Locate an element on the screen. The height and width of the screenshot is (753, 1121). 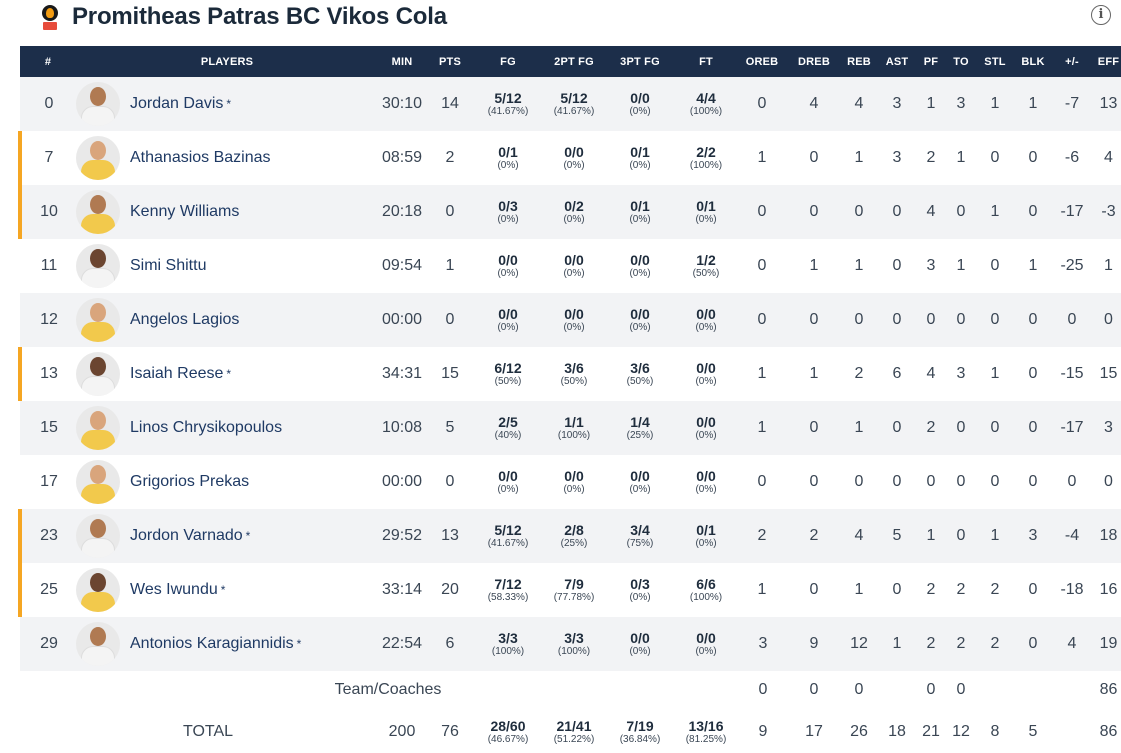
column-header: FG is located at coordinates (508, 61).